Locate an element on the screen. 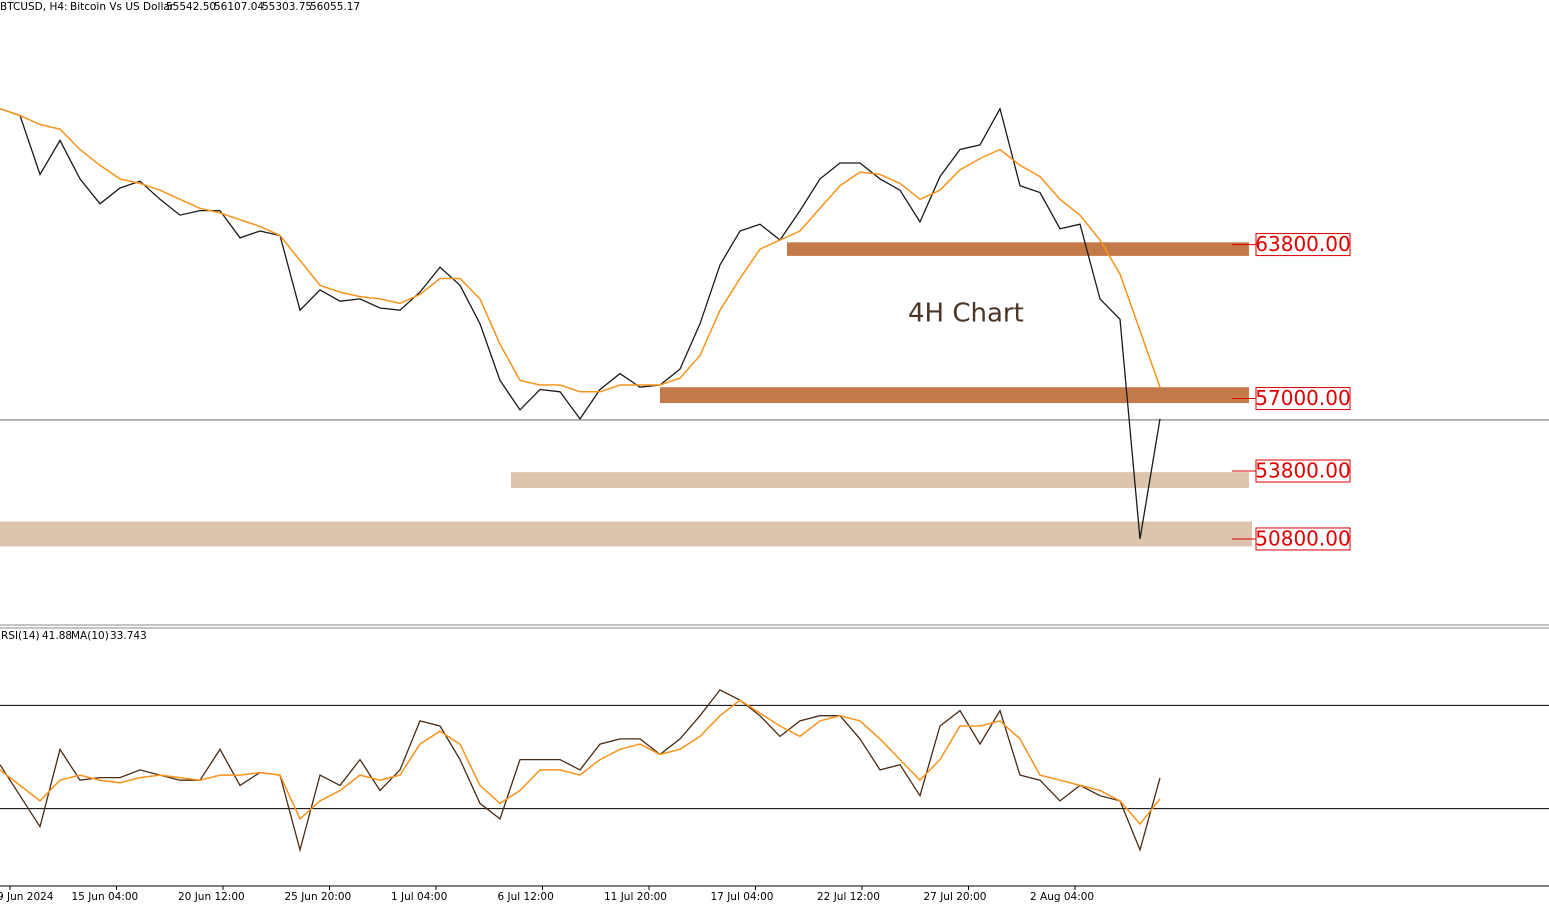  x-tick-label: 27 Jul 20:00 is located at coordinates (955, 897).